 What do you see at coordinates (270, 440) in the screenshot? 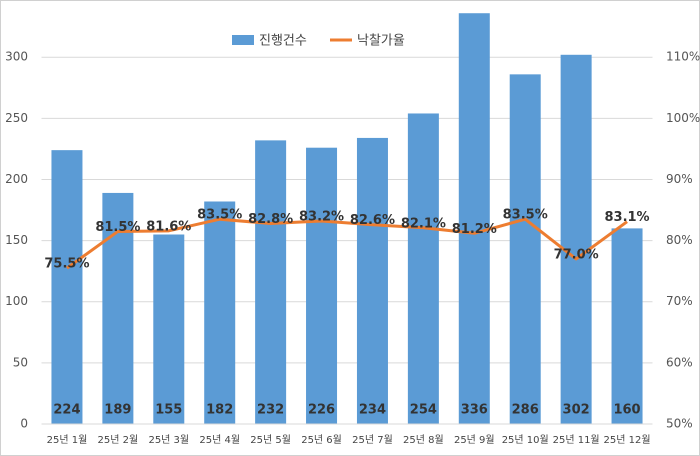
I see `x-tick-label: 25년 5월` at bounding box center [270, 440].